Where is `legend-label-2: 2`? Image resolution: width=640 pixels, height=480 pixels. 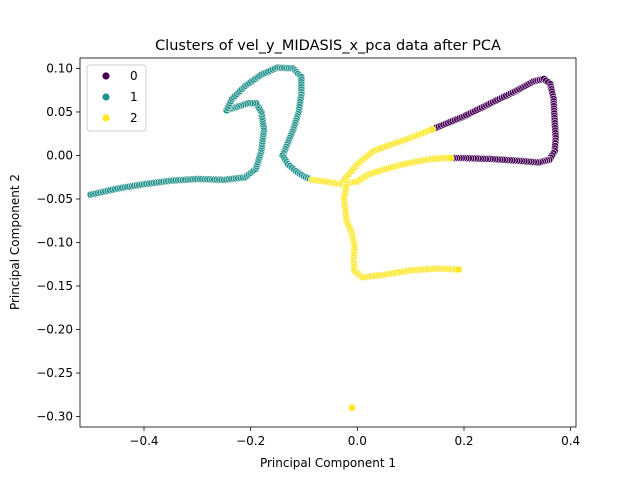 legend-label-2: 2 is located at coordinates (134, 118).